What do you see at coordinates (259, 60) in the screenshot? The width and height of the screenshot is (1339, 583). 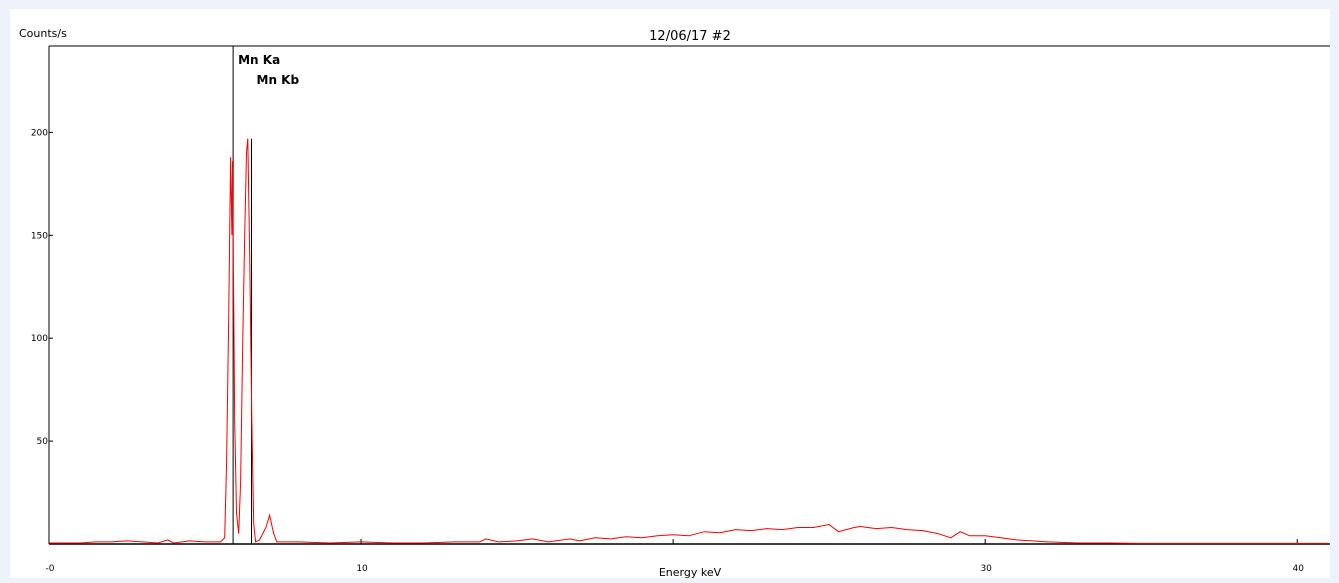 I see `element-marker-label: Mn Ka` at bounding box center [259, 60].